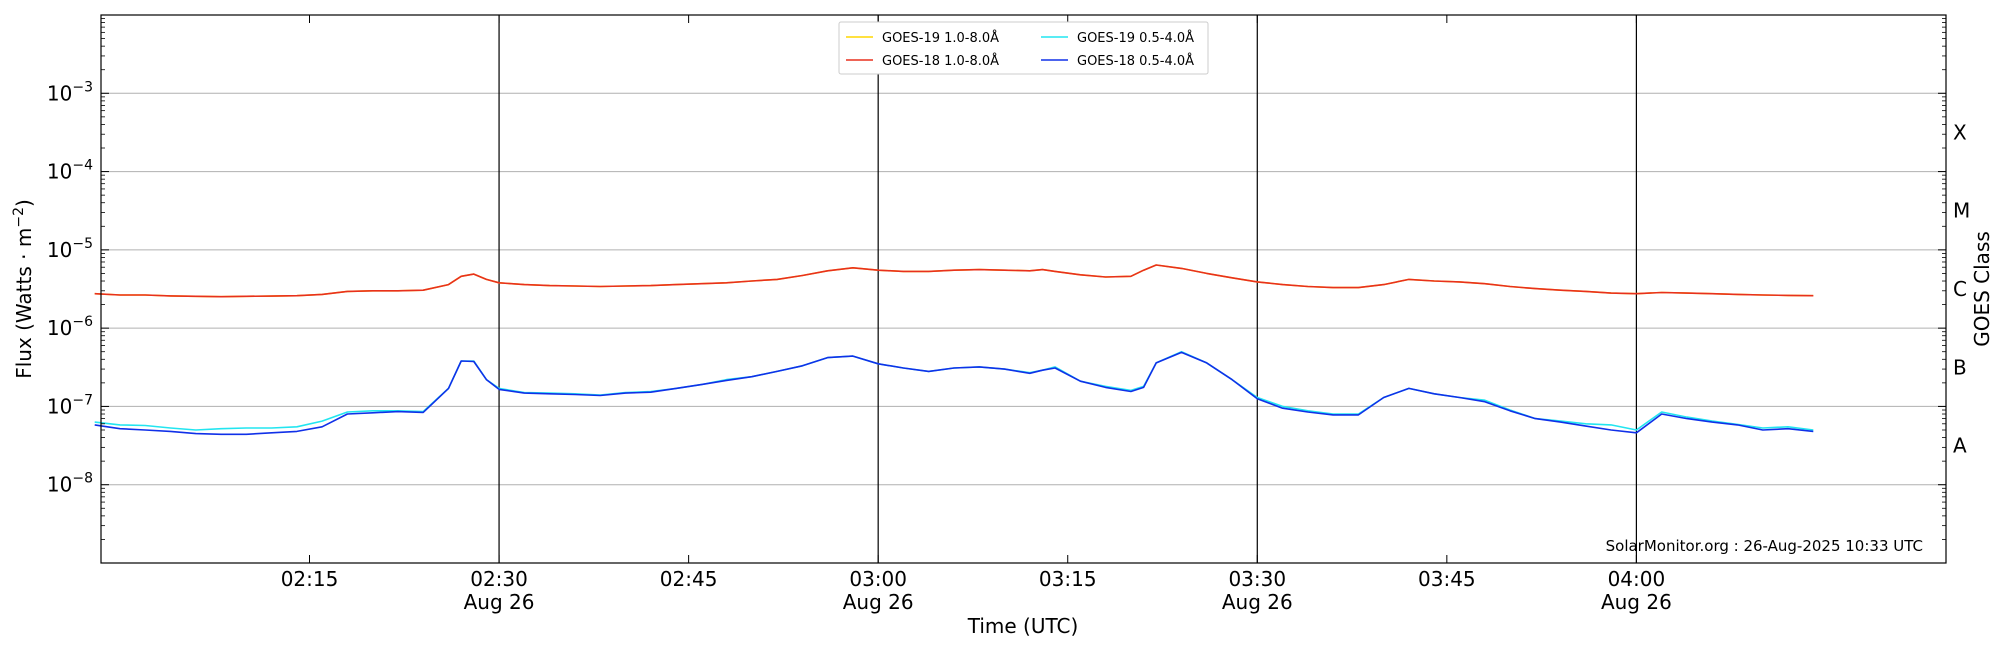 The width and height of the screenshot is (2000, 650). Describe the element at coordinates (940, 61) in the screenshot. I see `legend-label: GOES-18 1.0-8.0Å` at that location.